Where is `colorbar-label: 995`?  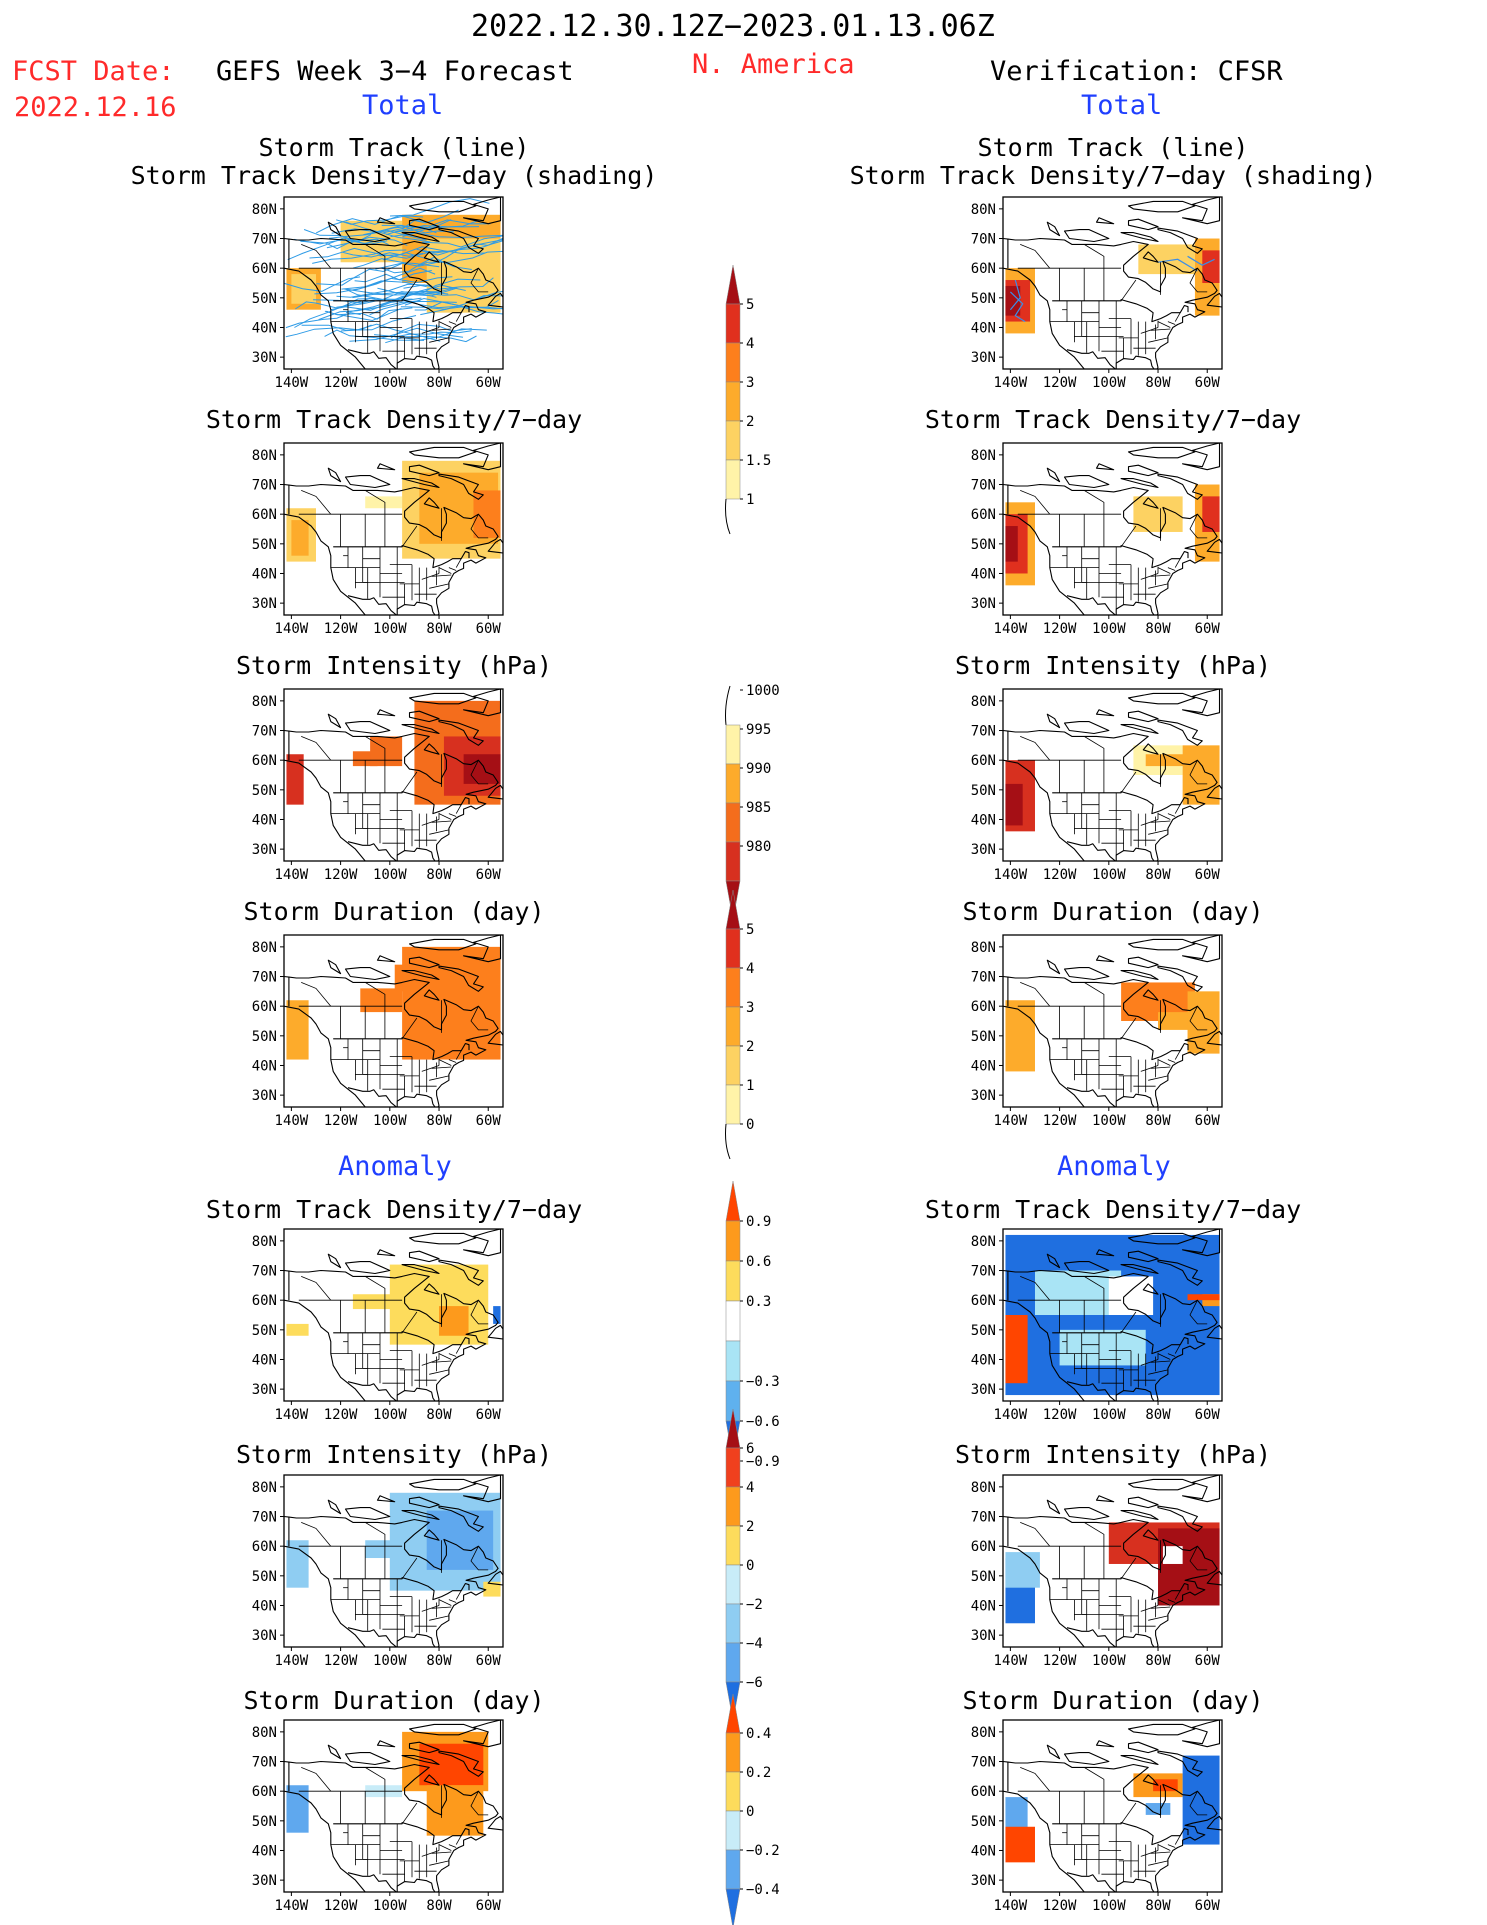 colorbar-label: 995 is located at coordinates (758, 730).